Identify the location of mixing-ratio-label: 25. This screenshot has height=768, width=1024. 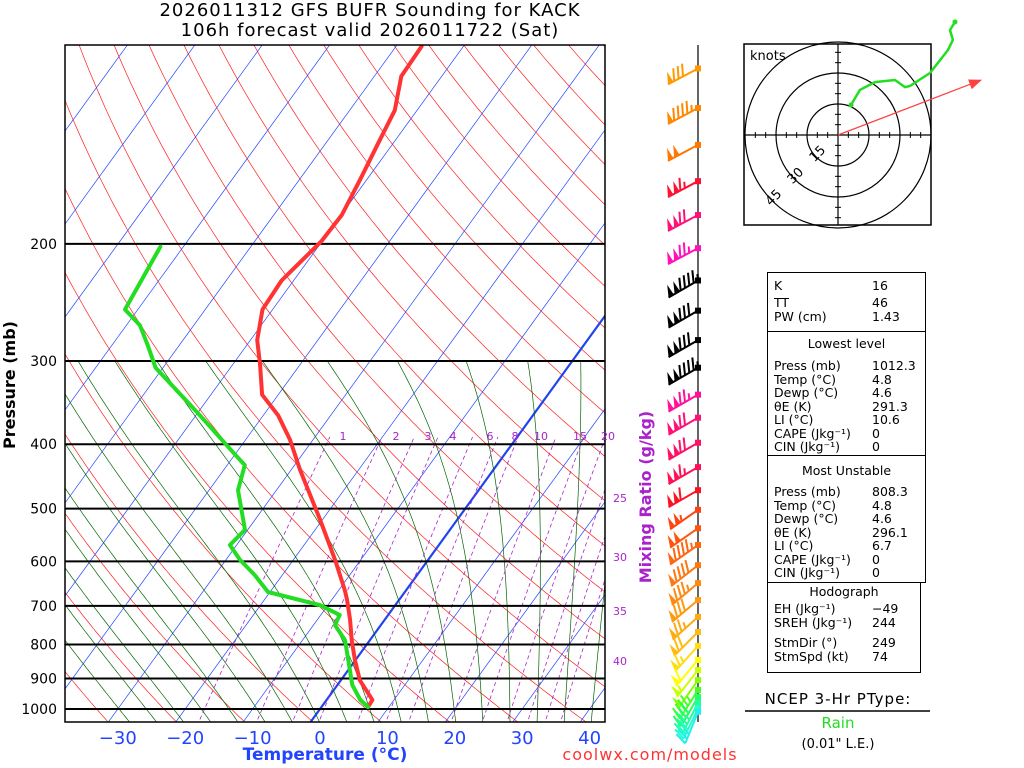
(620, 498).